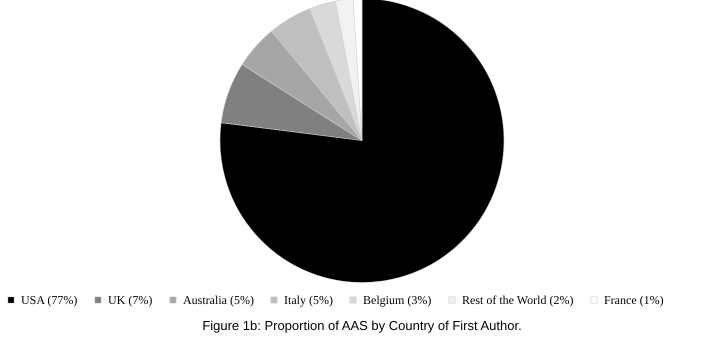 This screenshot has width=724, height=338. I want to click on legend-label: Belgium (3%), so click(397, 300).